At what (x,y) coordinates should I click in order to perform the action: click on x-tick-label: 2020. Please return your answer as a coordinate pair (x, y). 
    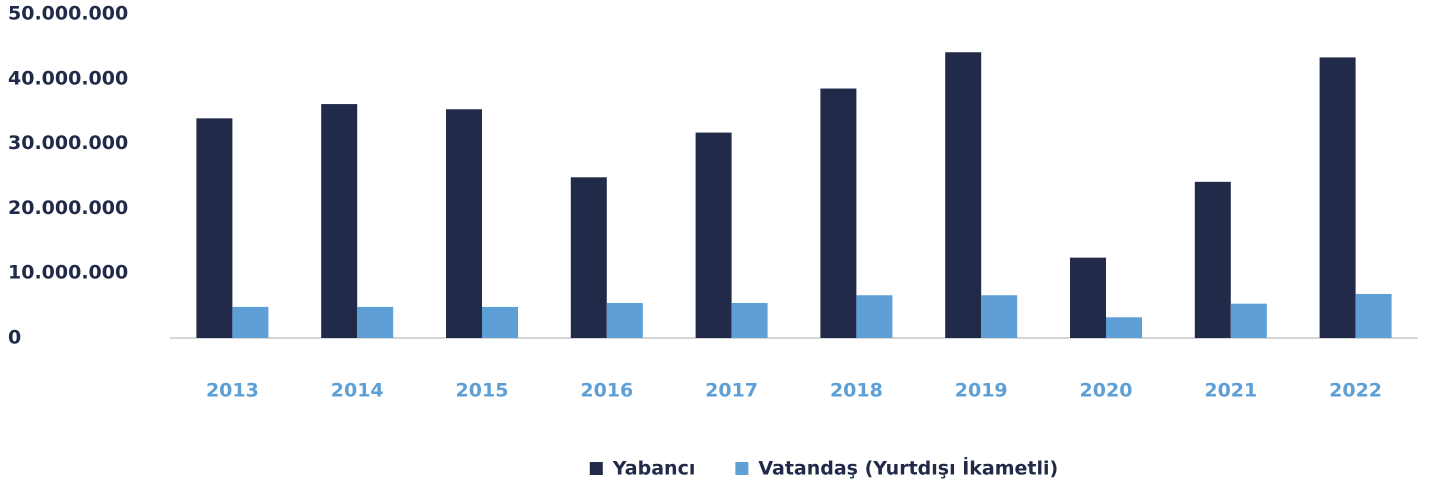
    Looking at the image, I should click on (1106, 391).